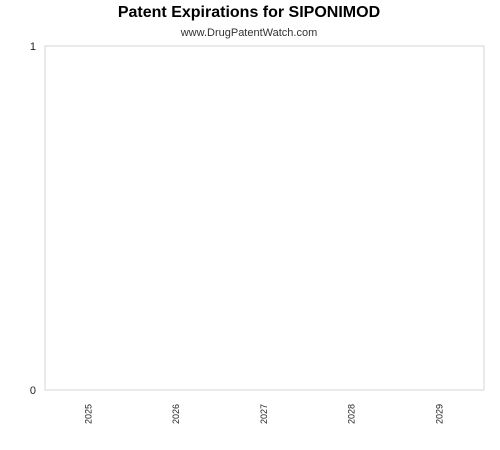 The image size is (500, 450). What do you see at coordinates (33, 47) in the screenshot?
I see `y-tick-label: 1` at bounding box center [33, 47].